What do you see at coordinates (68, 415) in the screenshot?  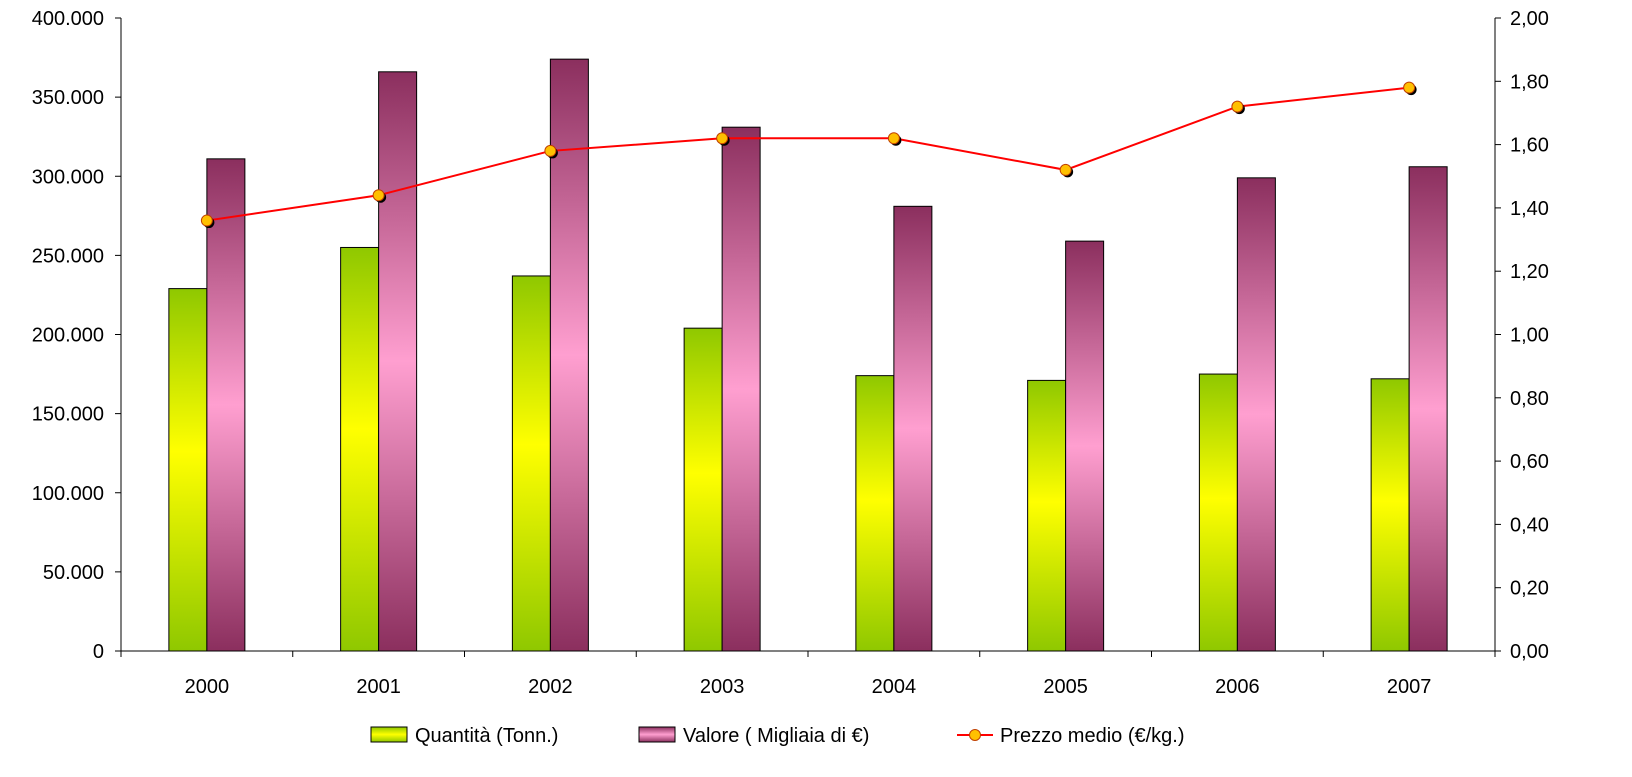 I see `left-y-tick-label: 150.000` at bounding box center [68, 415].